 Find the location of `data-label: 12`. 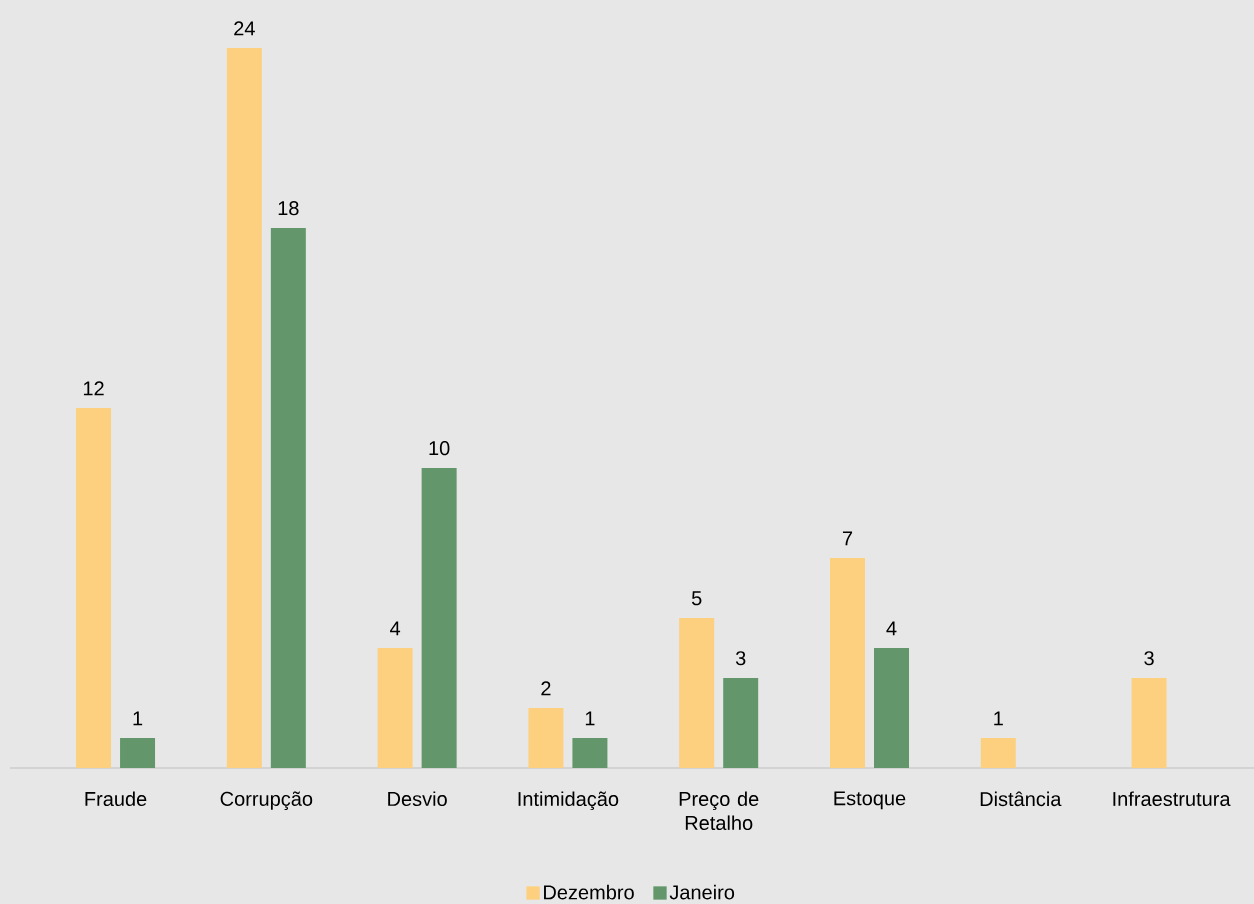

data-label: 12 is located at coordinates (93, 388).